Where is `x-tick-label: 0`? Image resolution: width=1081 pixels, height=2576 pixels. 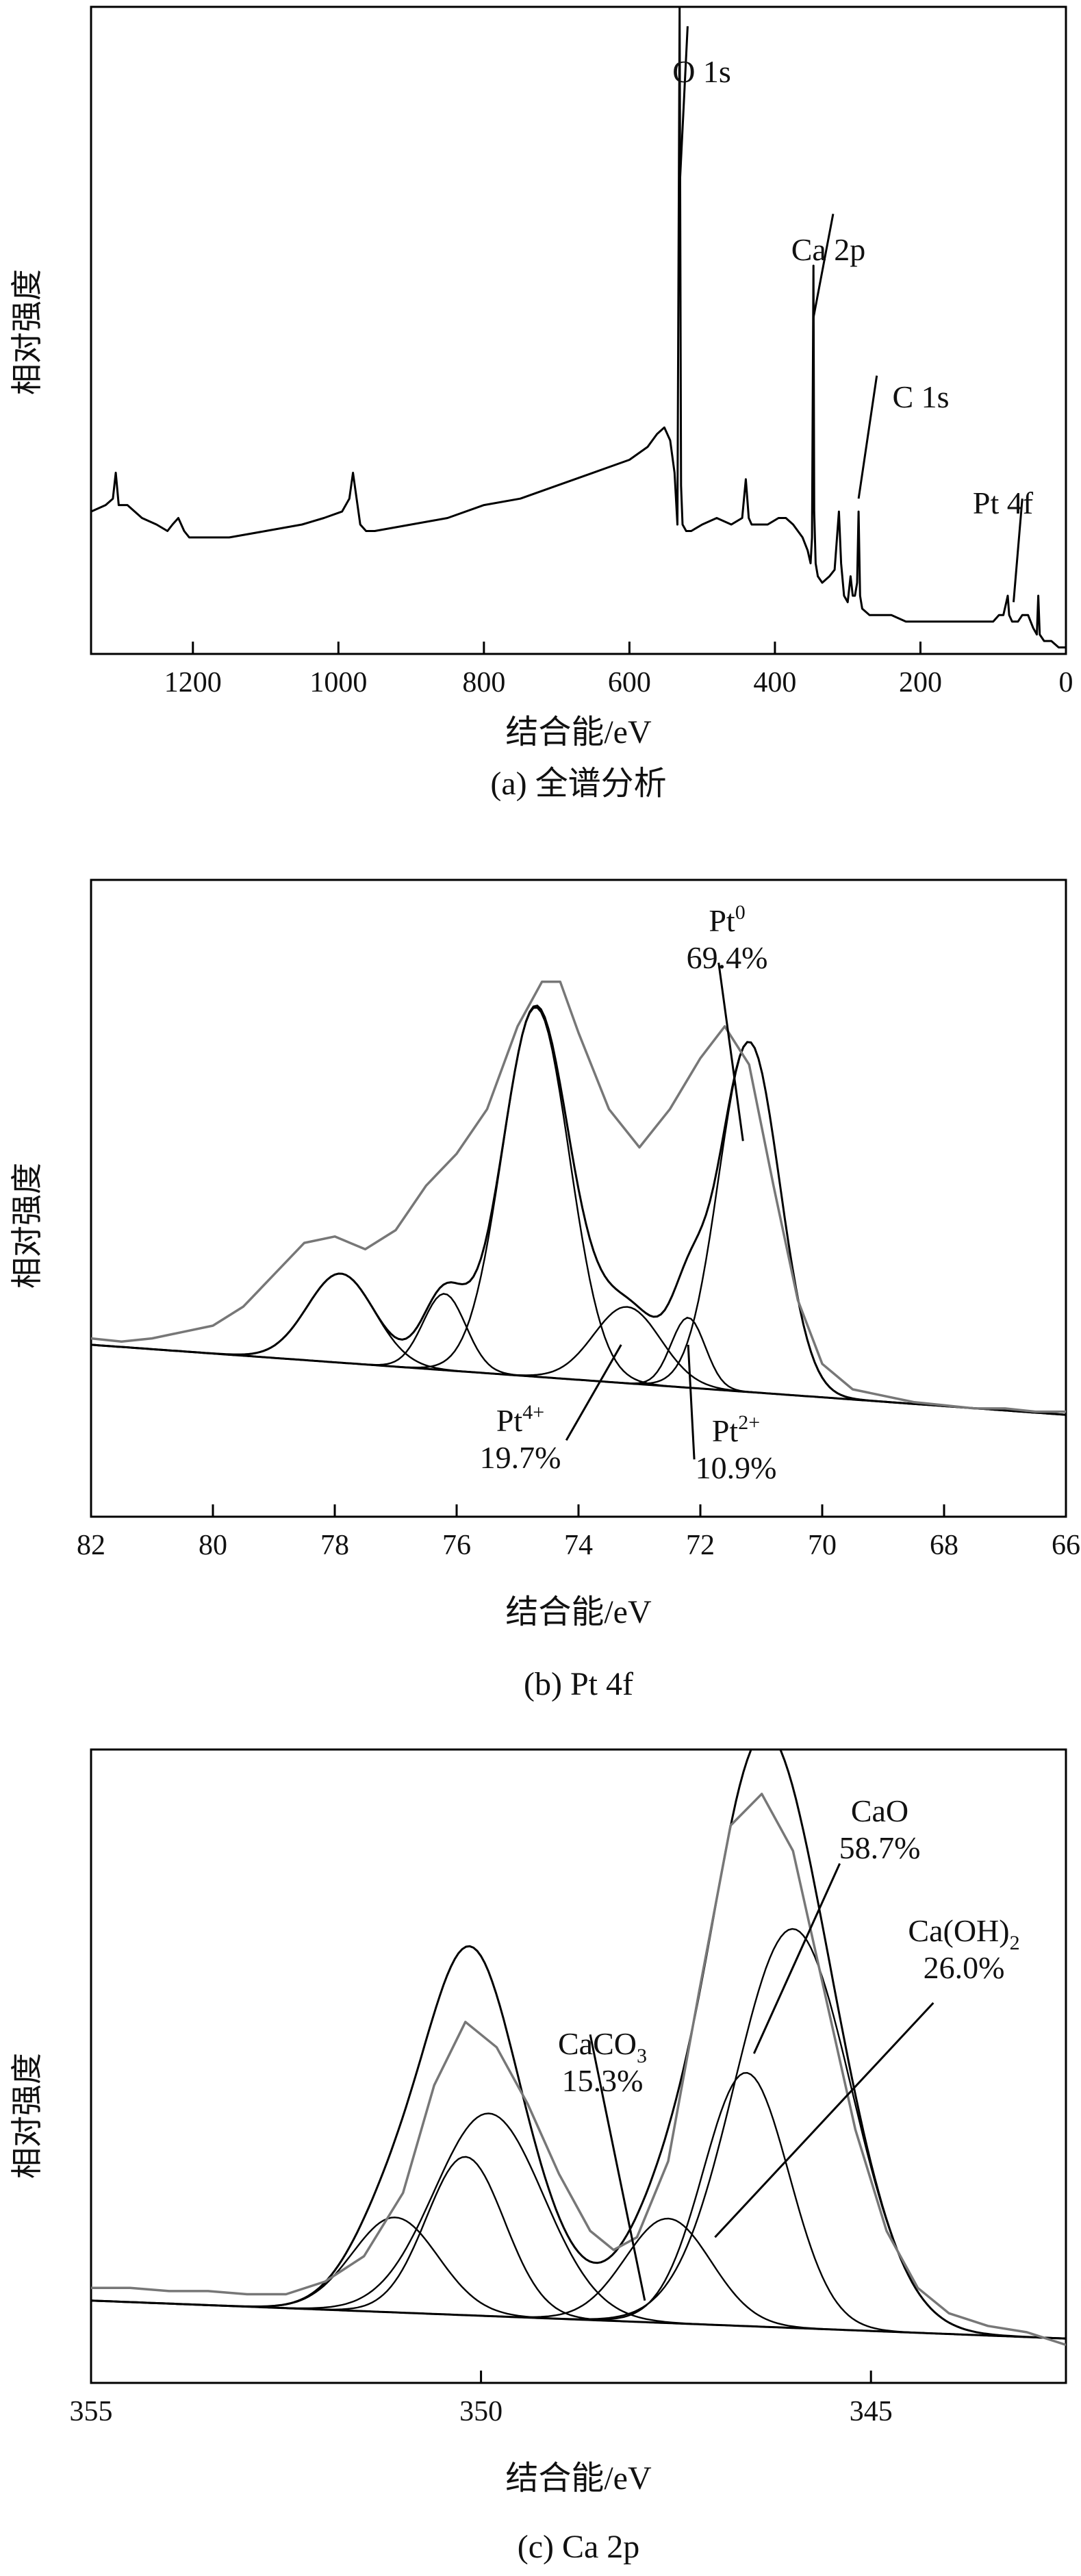
x-tick-label: 0 is located at coordinates (1066, 682).